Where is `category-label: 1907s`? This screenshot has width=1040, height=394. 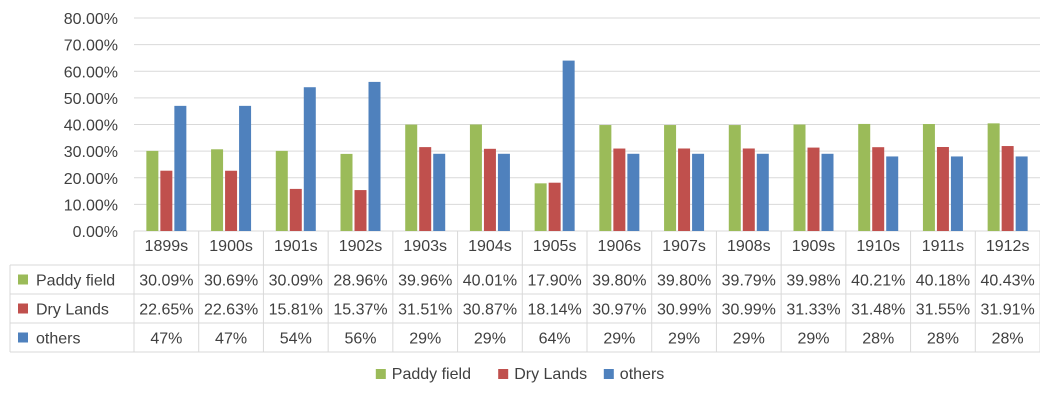
category-label: 1907s is located at coordinates (684, 246).